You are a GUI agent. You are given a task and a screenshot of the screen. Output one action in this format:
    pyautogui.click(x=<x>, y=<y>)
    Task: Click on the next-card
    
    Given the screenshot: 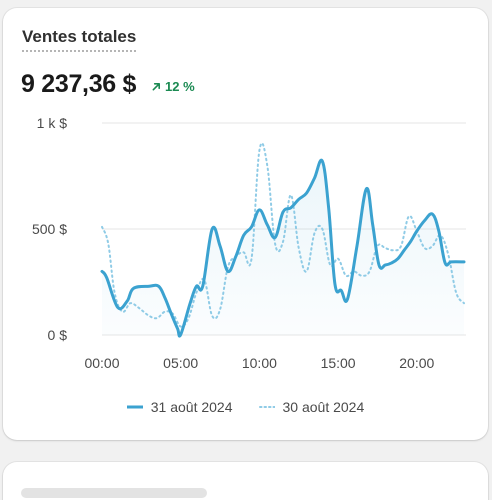 What is the action you would take?
    pyautogui.click(x=245, y=481)
    